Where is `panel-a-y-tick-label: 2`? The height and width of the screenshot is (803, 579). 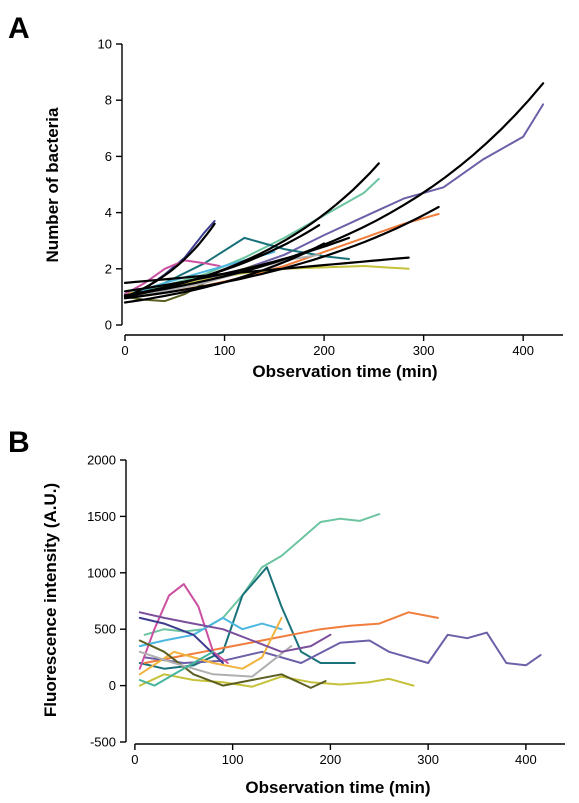
panel-a-y-tick-label: 2 is located at coordinates (108, 268).